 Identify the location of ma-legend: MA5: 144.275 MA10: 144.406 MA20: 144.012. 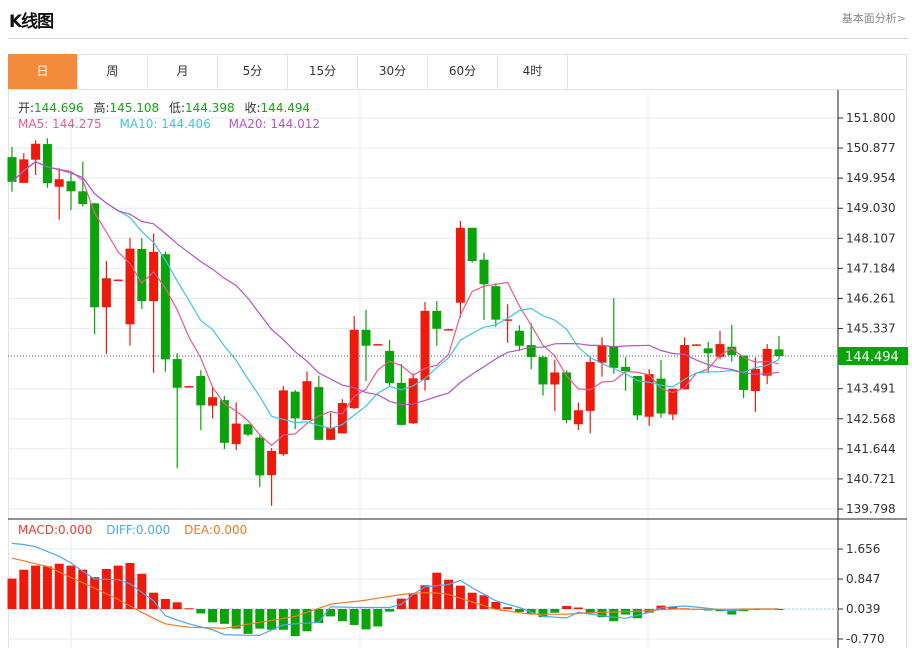
(172, 124).